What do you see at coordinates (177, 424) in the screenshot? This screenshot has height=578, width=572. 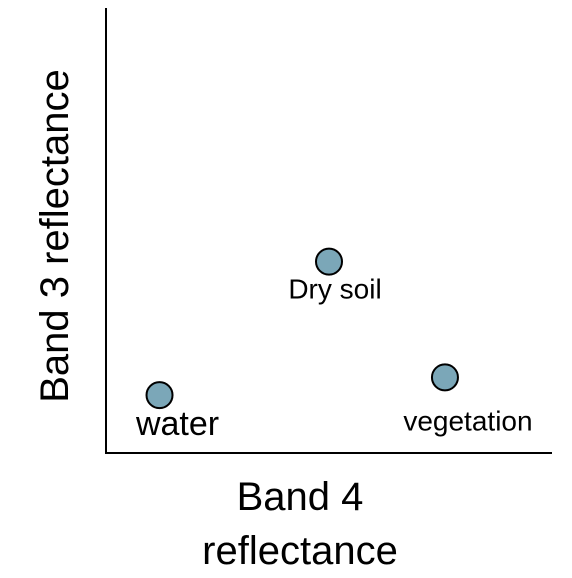 I see `point-label: water` at bounding box center [177, 424].